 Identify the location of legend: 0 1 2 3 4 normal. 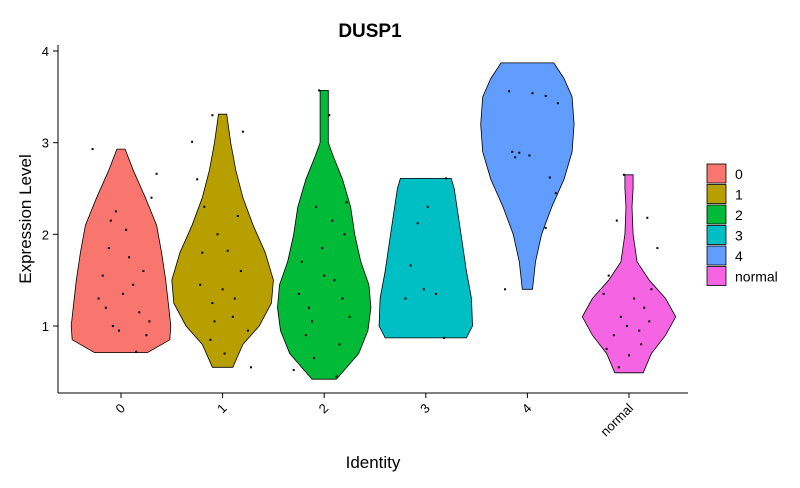
(742, 224).